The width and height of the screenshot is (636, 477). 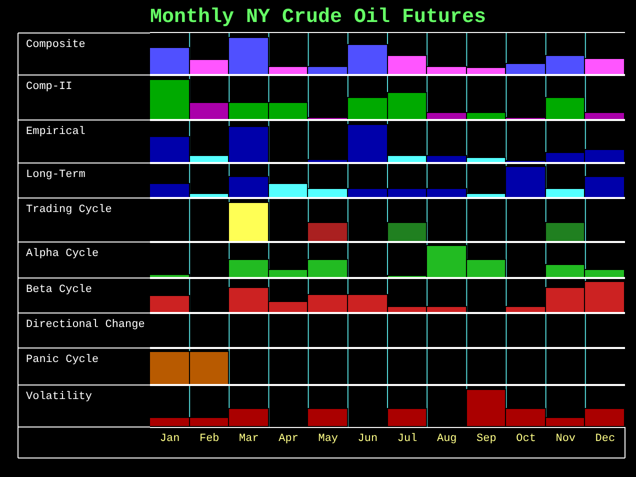 What do you see at coordinates (566, 439) in the screenshot?
I see `x-tick-label: Nov` at bounding box center [566, 439].